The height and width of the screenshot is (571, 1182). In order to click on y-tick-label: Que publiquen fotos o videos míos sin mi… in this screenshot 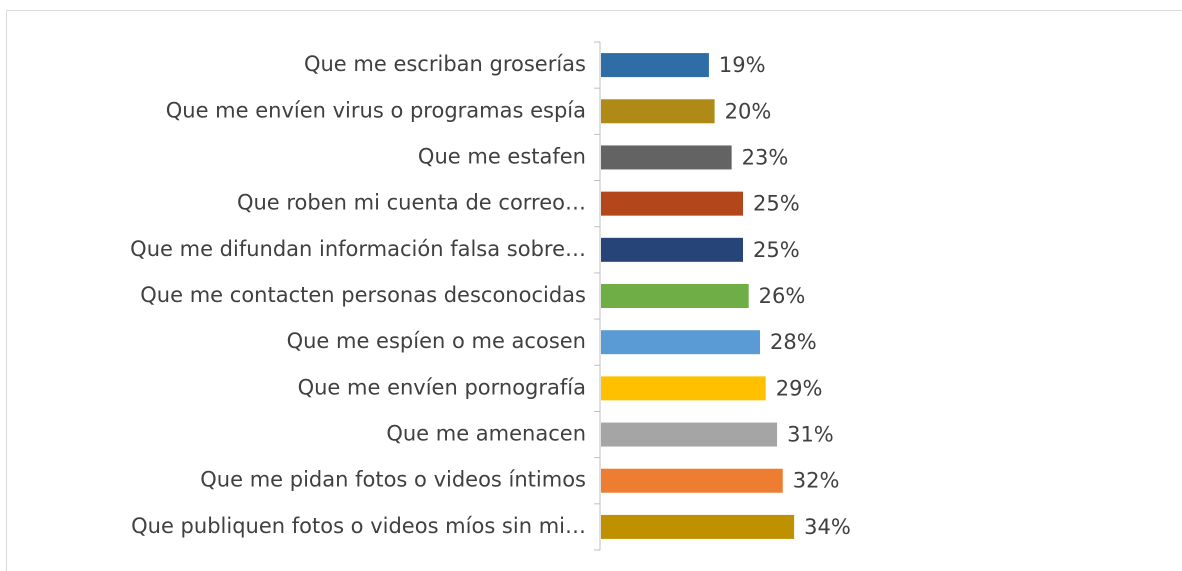, I will do `click(358, 526)`.